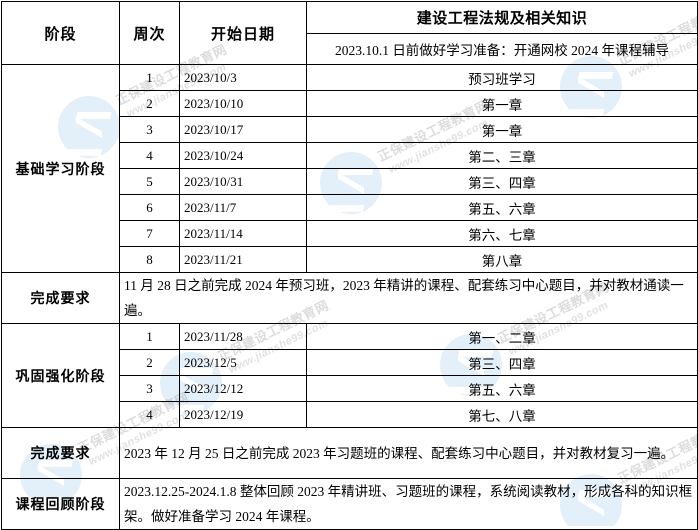 This screenshot has width=698, height=530. I want to click on start-date-cell: 2023/10/24, so click(243, 155).